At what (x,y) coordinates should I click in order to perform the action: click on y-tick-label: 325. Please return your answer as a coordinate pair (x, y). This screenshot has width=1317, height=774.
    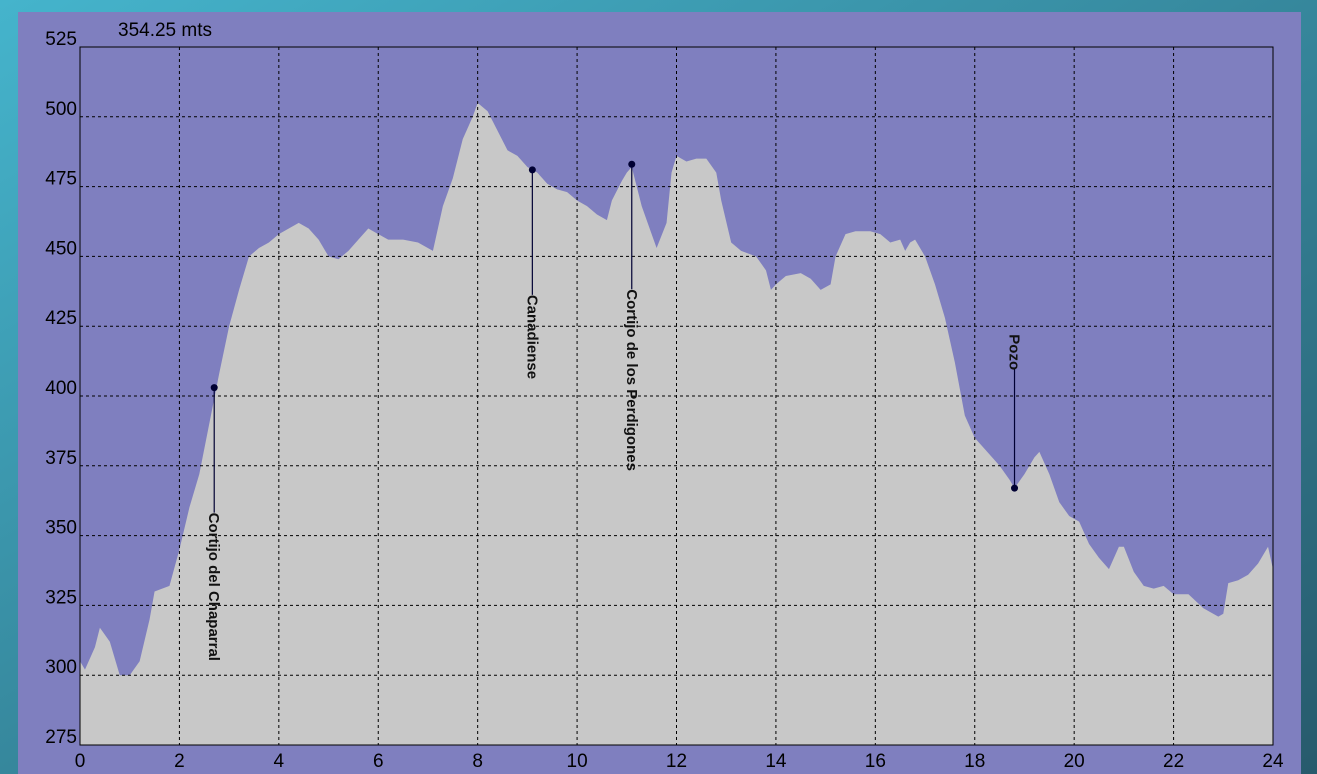
    Looking at the image, I should click on (61, 597).